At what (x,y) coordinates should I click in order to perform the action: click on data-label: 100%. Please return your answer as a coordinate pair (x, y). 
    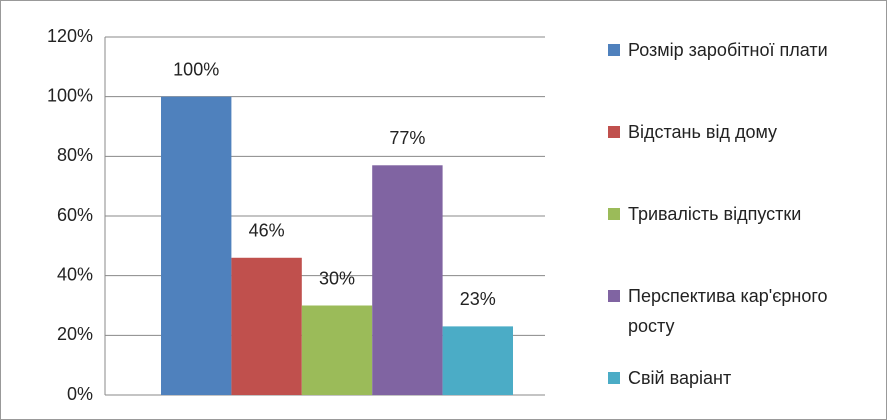
    Looking at the image, I should click on (196, 69).